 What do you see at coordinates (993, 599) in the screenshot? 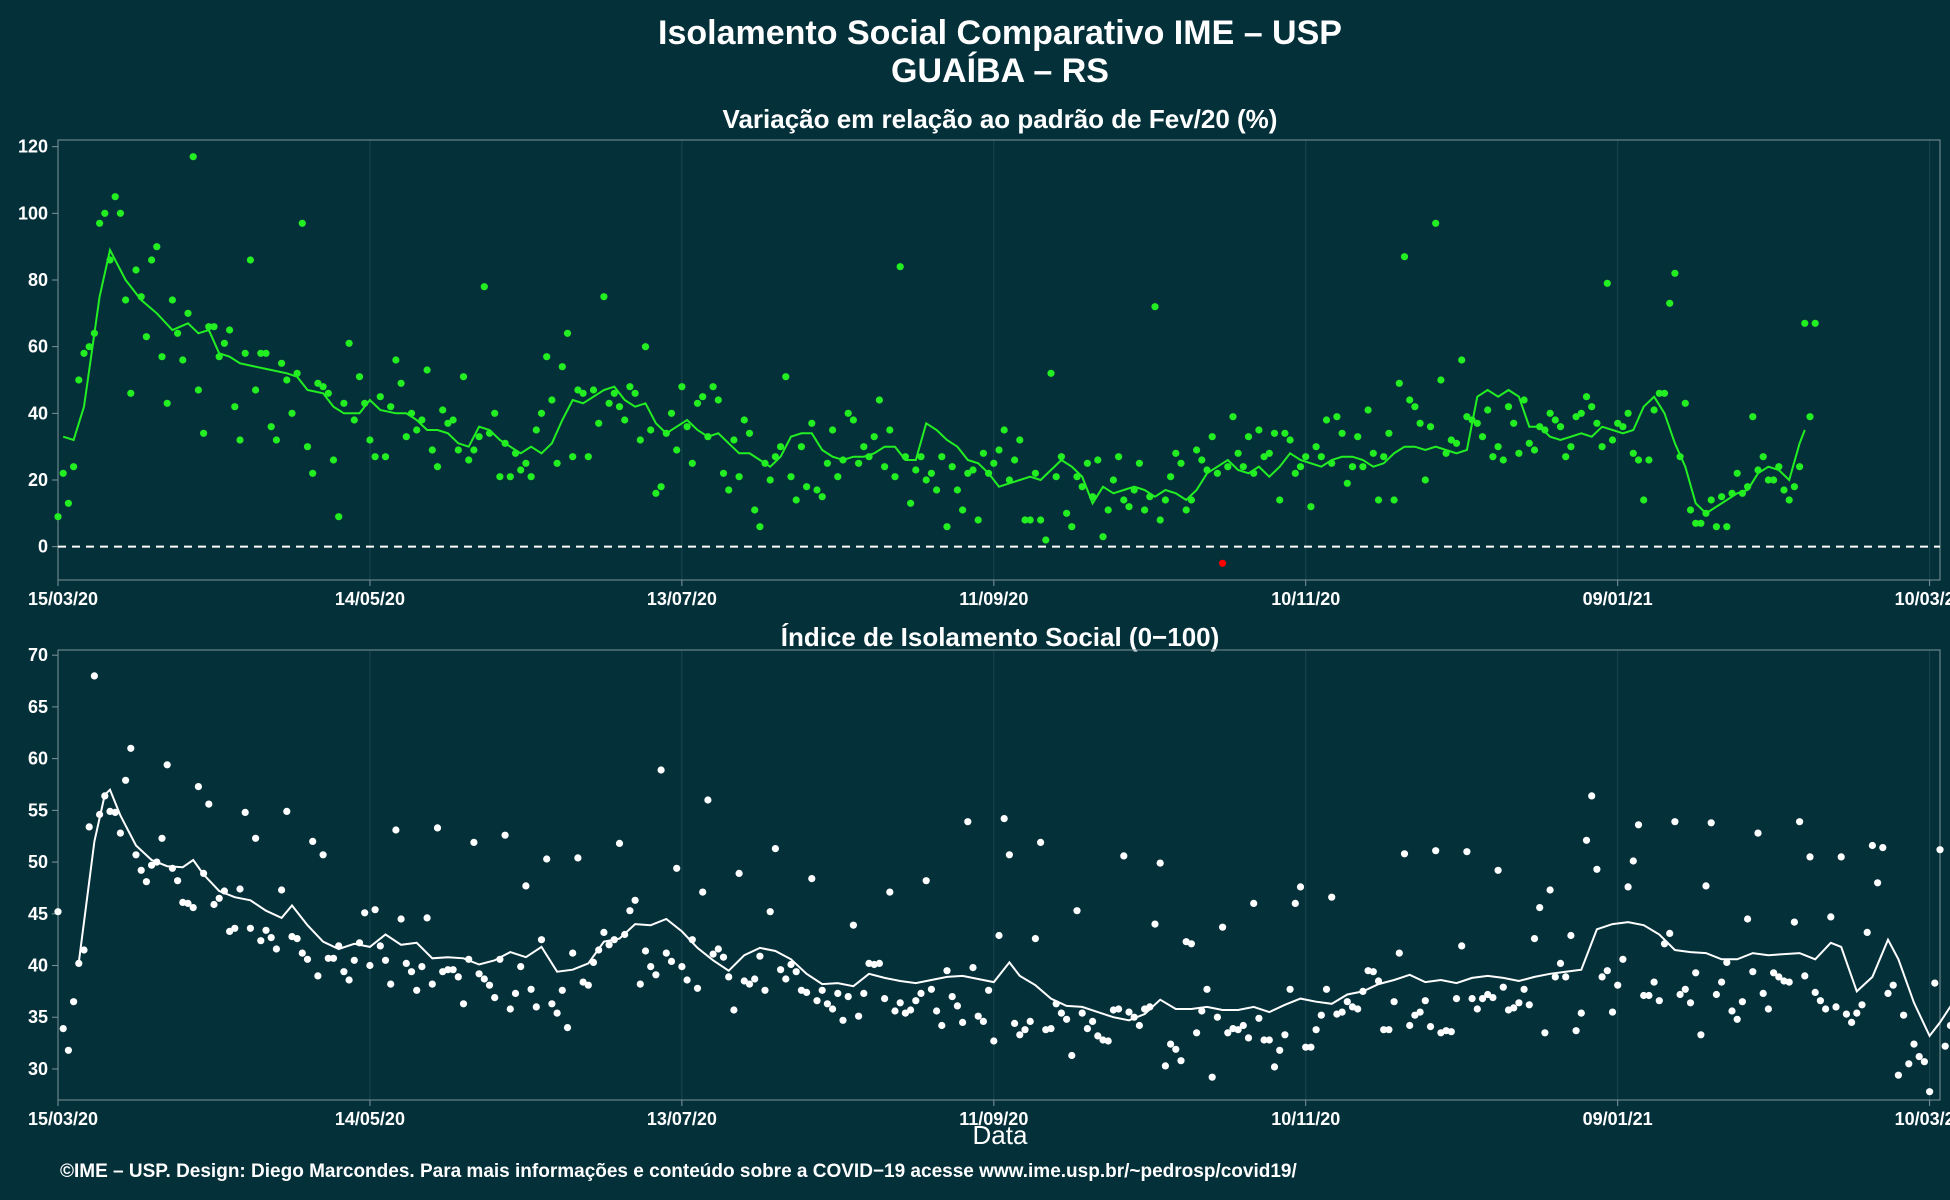
I see `x-tick-label: 11/09/20` at bounding box center [993, 599].